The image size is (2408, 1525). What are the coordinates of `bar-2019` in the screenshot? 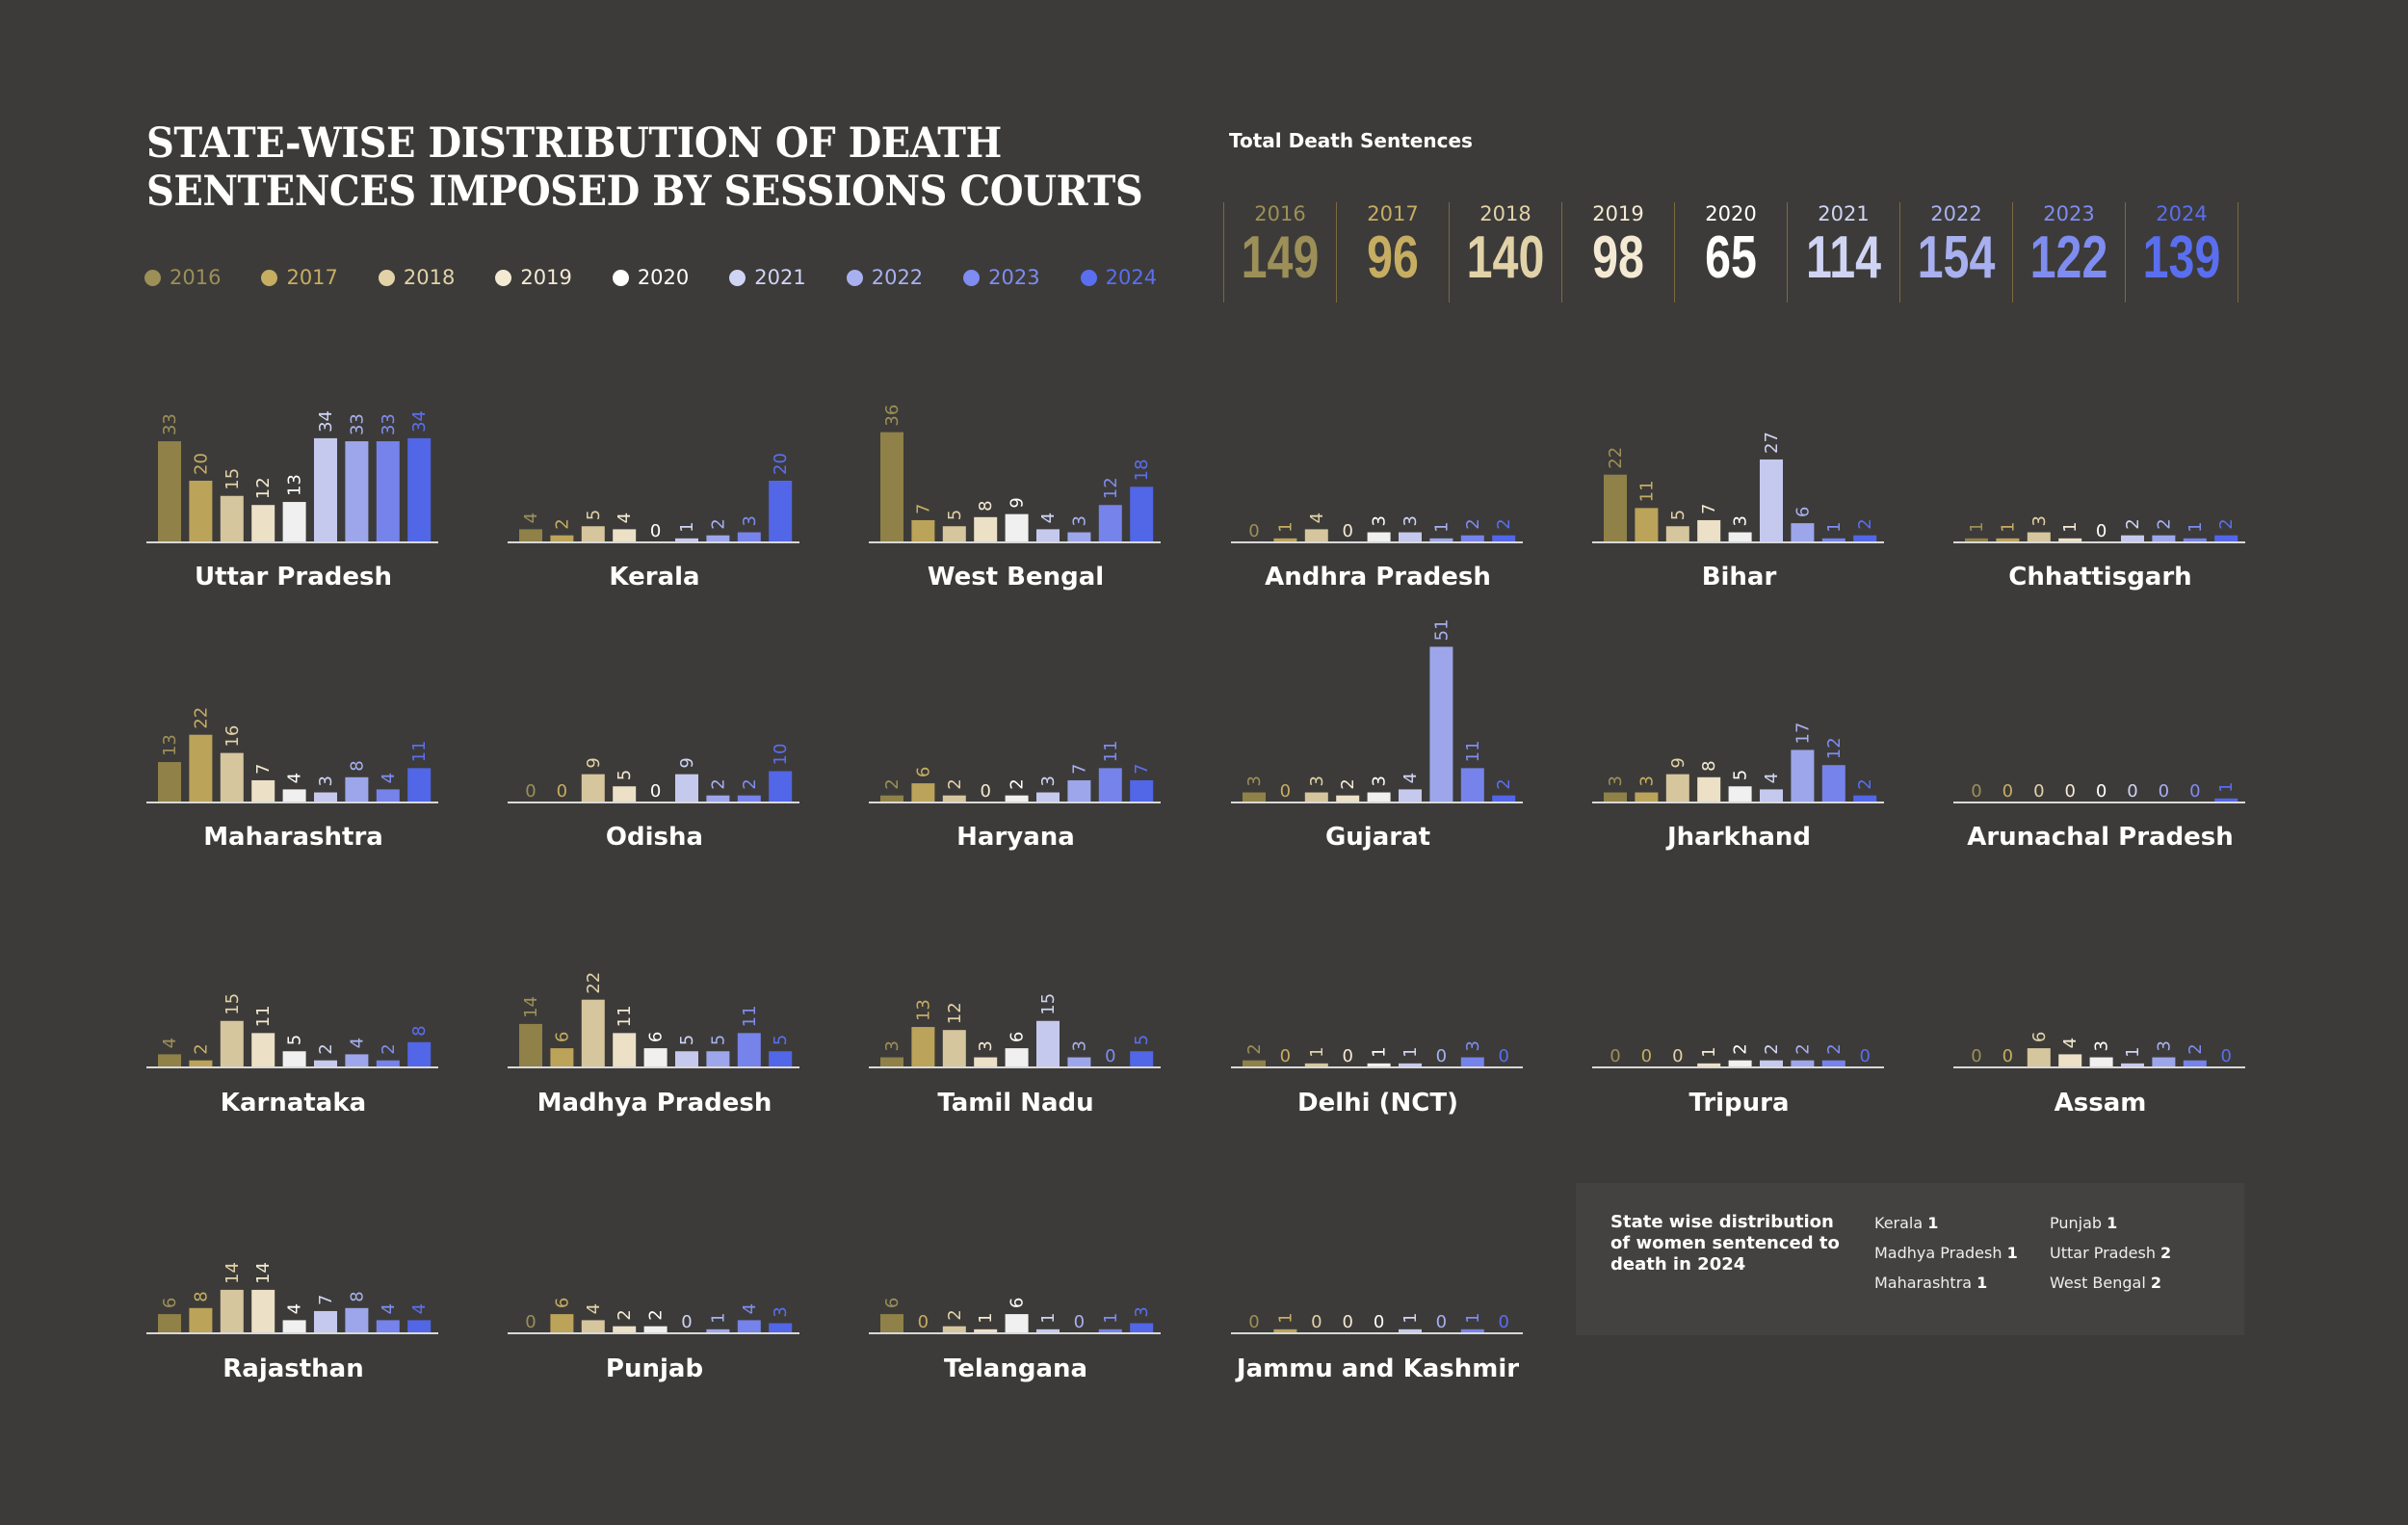 It's located at (625, 794).